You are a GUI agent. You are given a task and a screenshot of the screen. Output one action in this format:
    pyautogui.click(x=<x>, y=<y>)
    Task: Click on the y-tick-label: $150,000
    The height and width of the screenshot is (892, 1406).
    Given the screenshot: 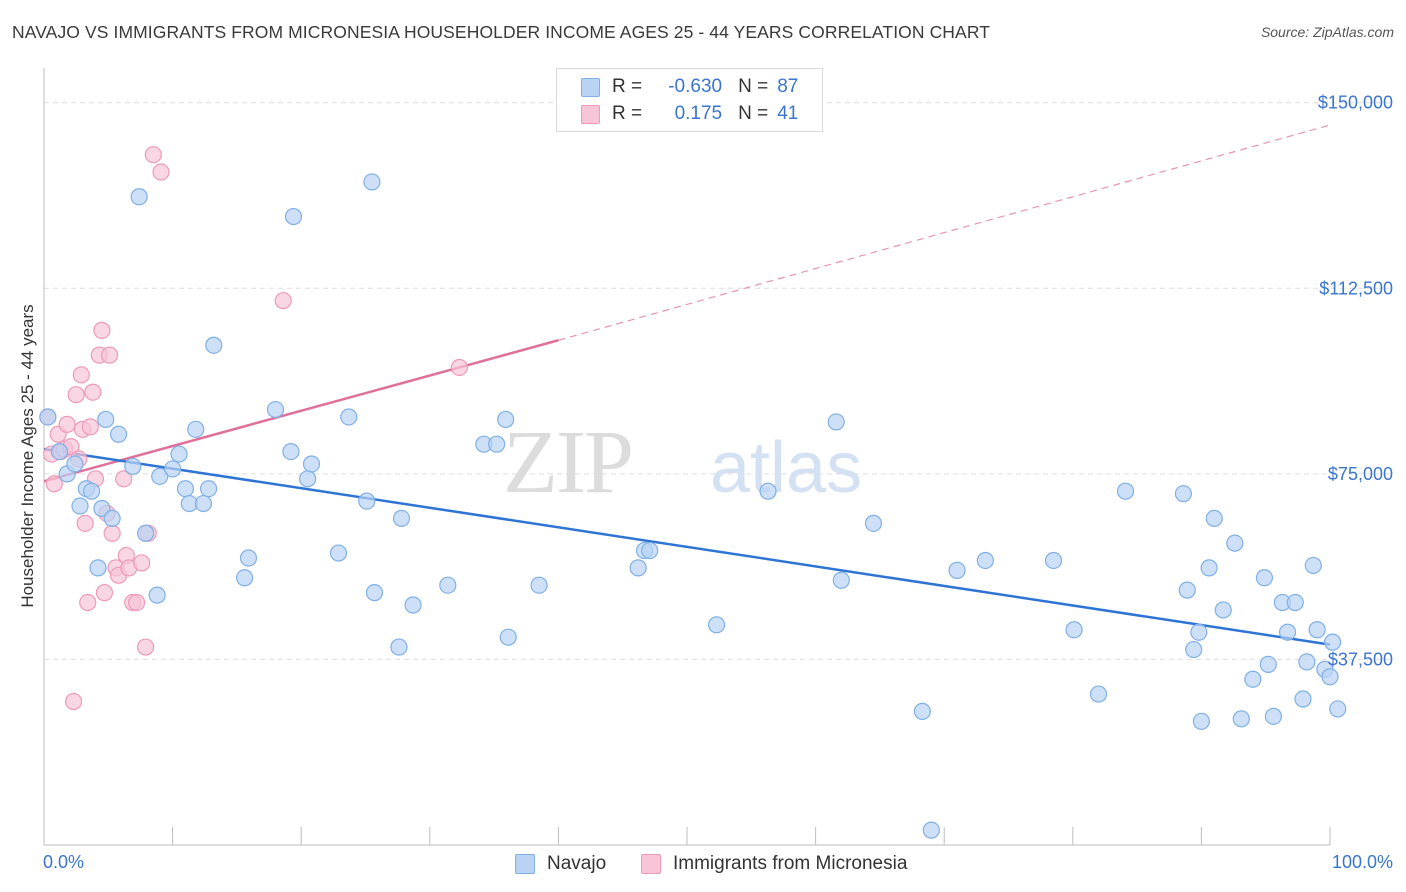 What is the action you would take?
    pyautogui.click(x=1355, y=103)
    